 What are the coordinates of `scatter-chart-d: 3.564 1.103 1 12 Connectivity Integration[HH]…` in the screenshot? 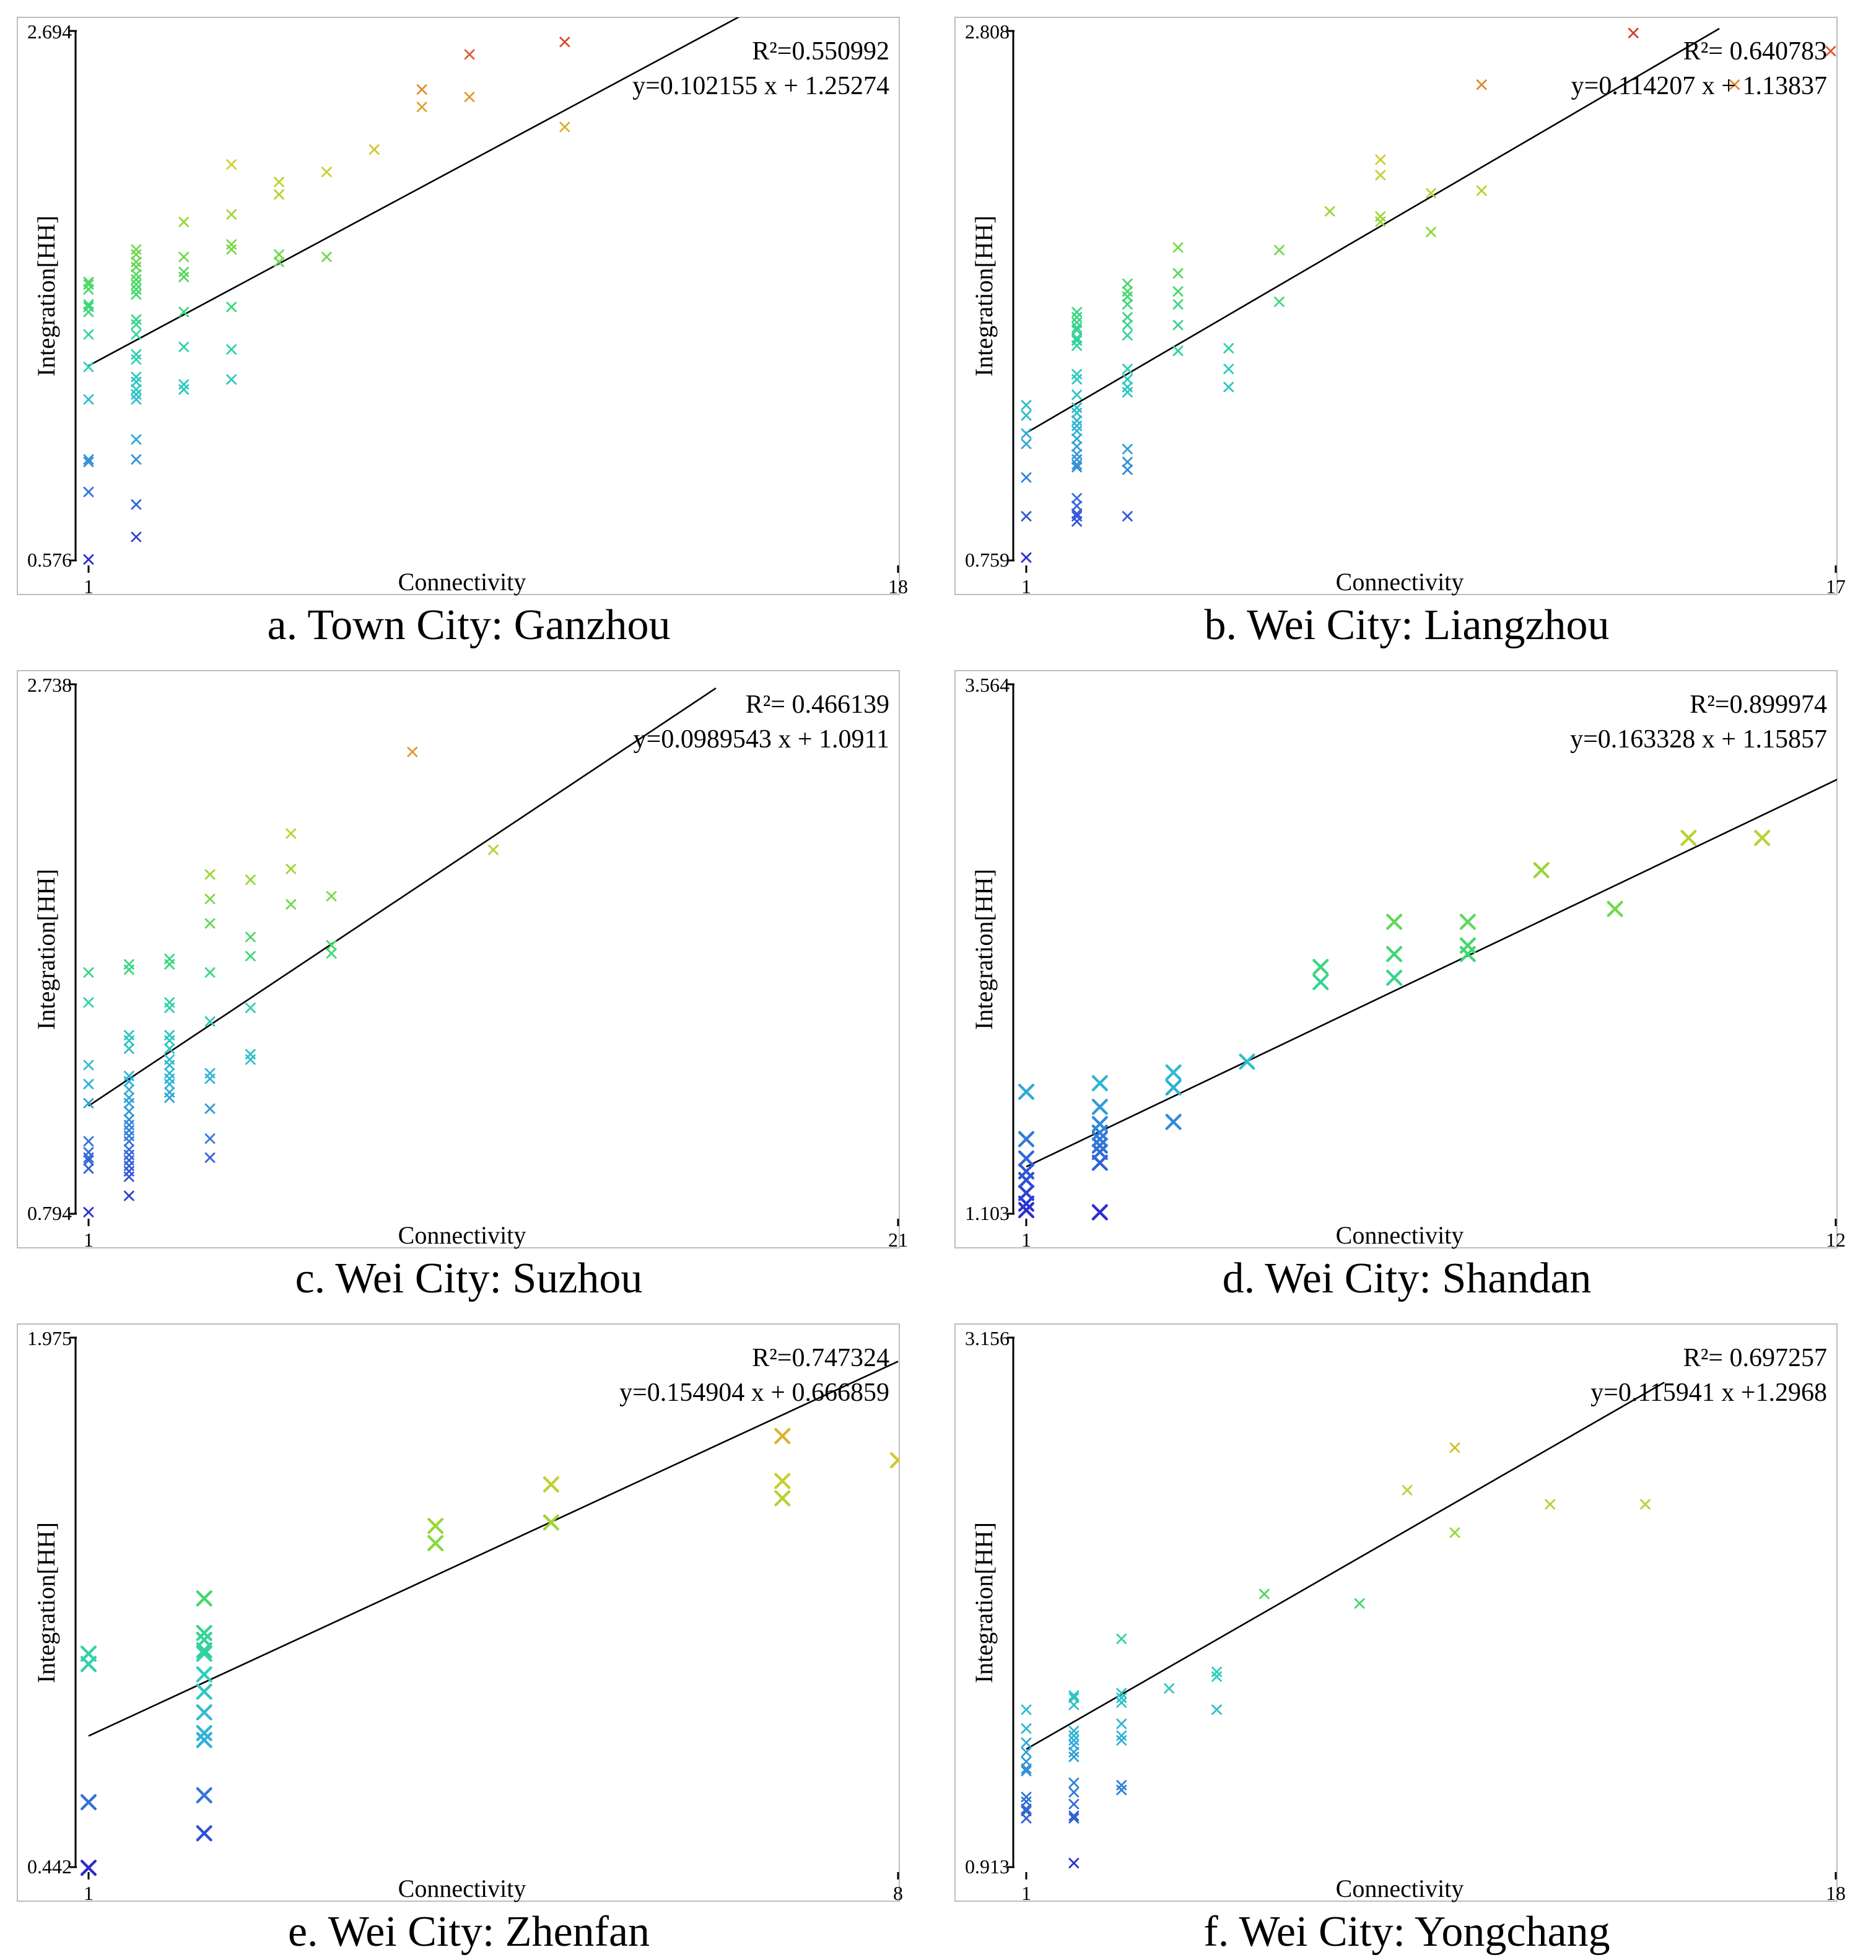 It's located at (1400, 961).